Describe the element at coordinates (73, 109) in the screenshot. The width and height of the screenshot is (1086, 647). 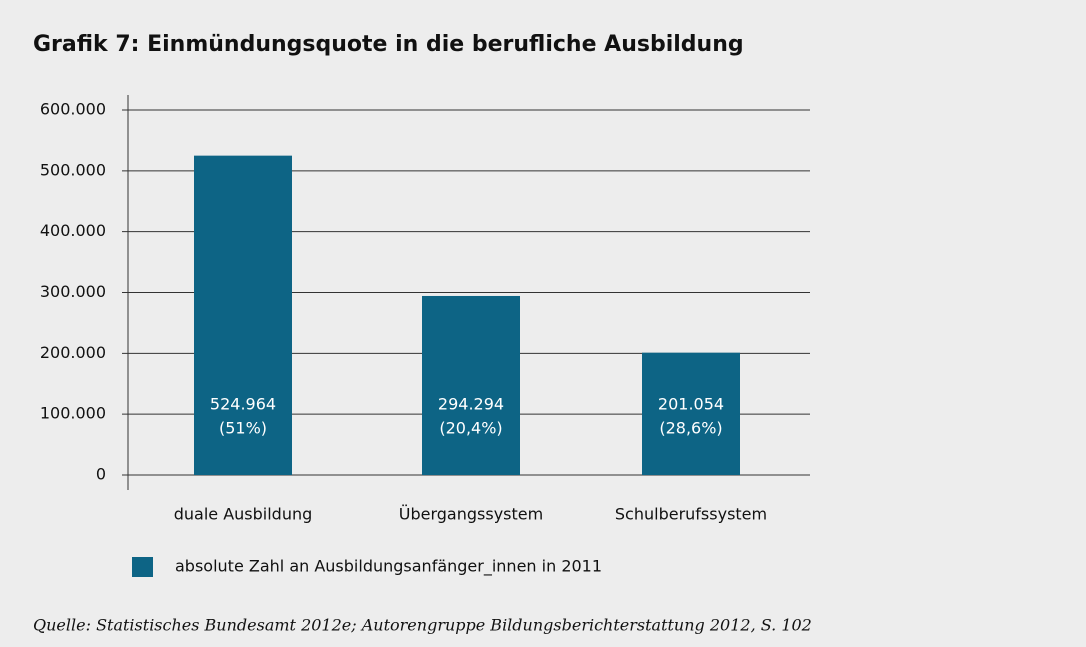
I see `y-tick-label: 600.000` at that location.